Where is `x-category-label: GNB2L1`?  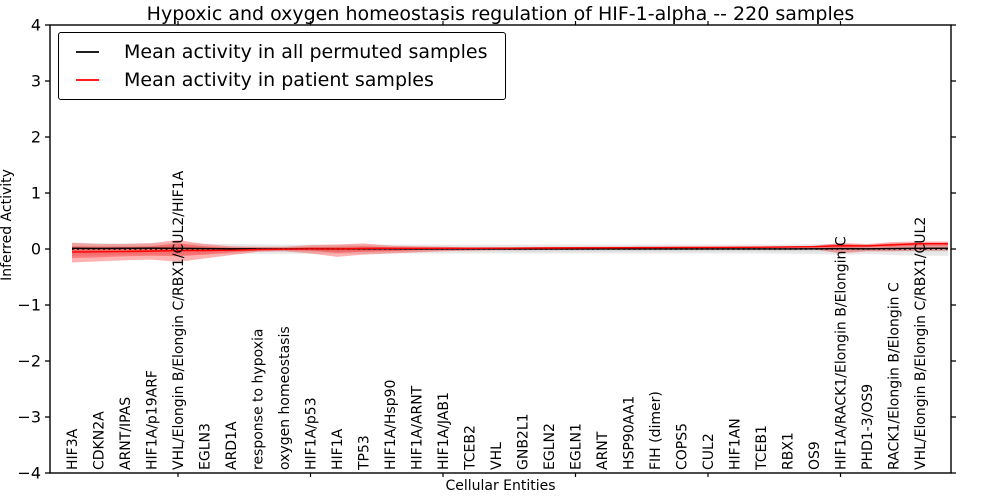 x-category-label: GNB2L1 is located at coordinates (524, 441).